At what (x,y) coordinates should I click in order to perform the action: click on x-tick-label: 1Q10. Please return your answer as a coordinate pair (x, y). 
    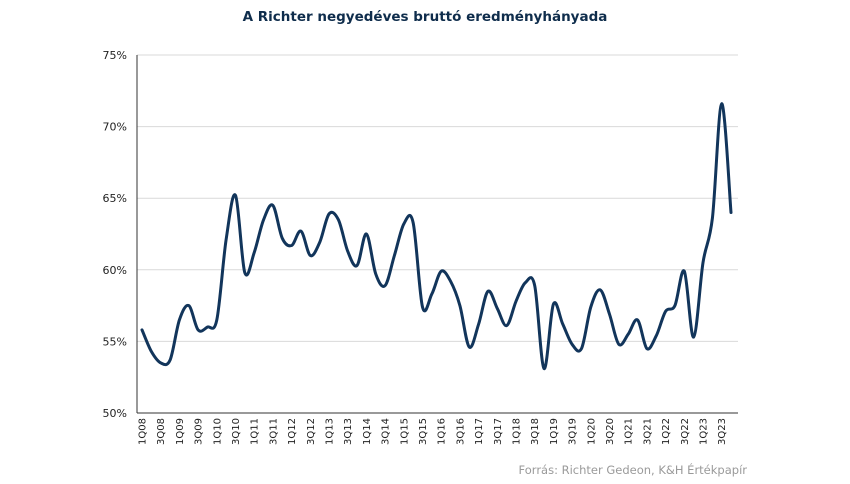
    Looking at the image, I should click on (217, 431).